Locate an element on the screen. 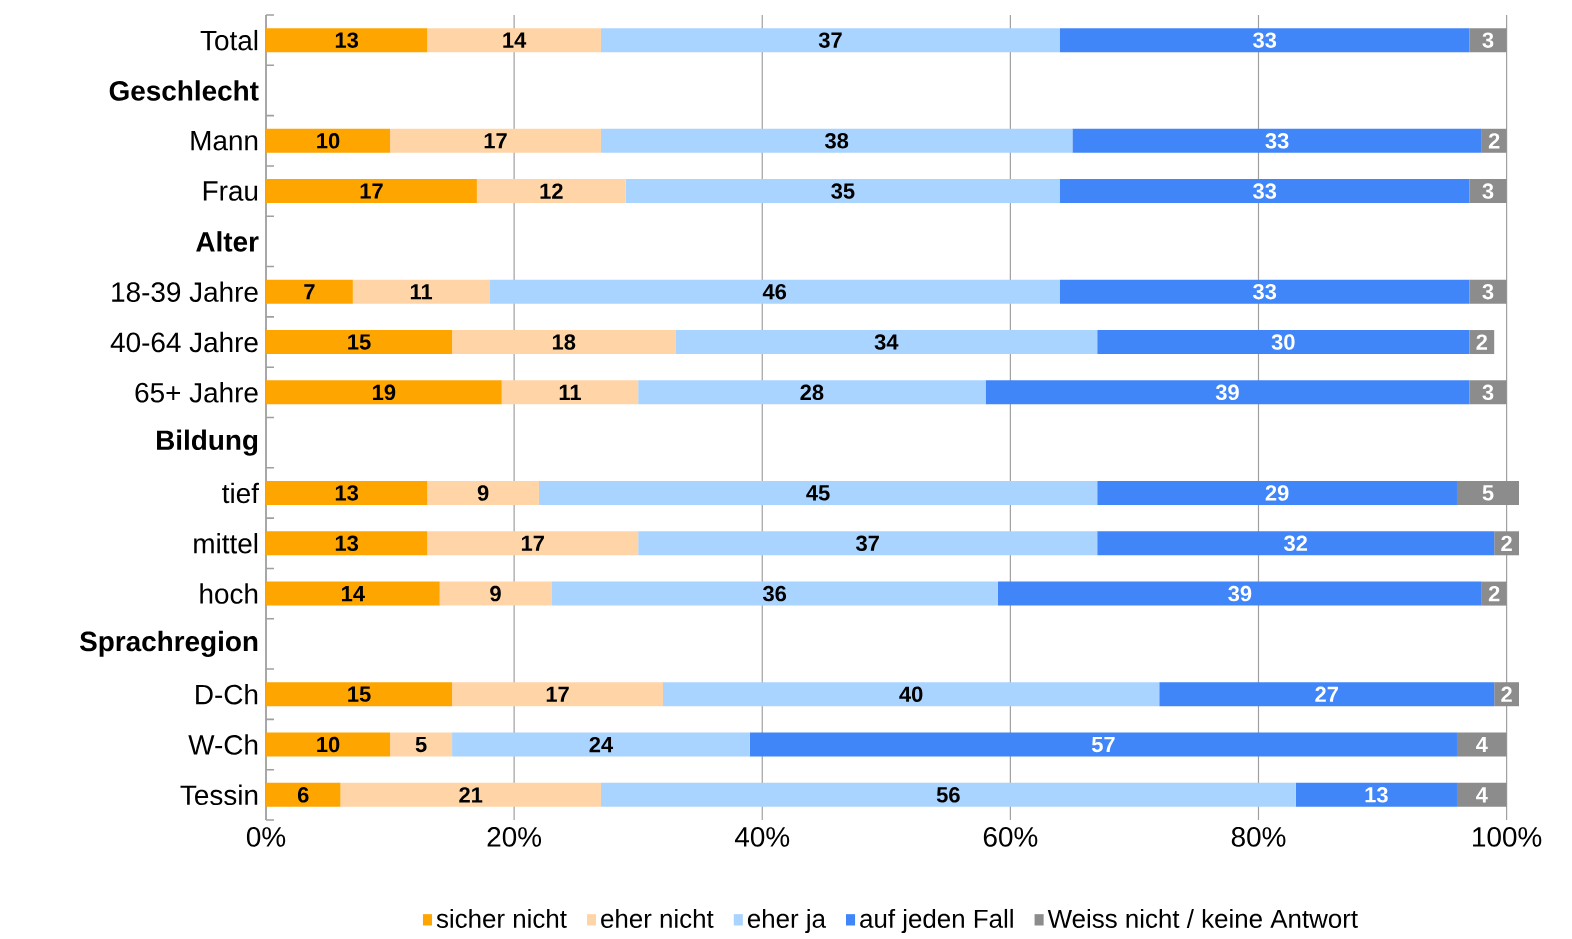  data-label: 36 is located at coordinates (774, 593).